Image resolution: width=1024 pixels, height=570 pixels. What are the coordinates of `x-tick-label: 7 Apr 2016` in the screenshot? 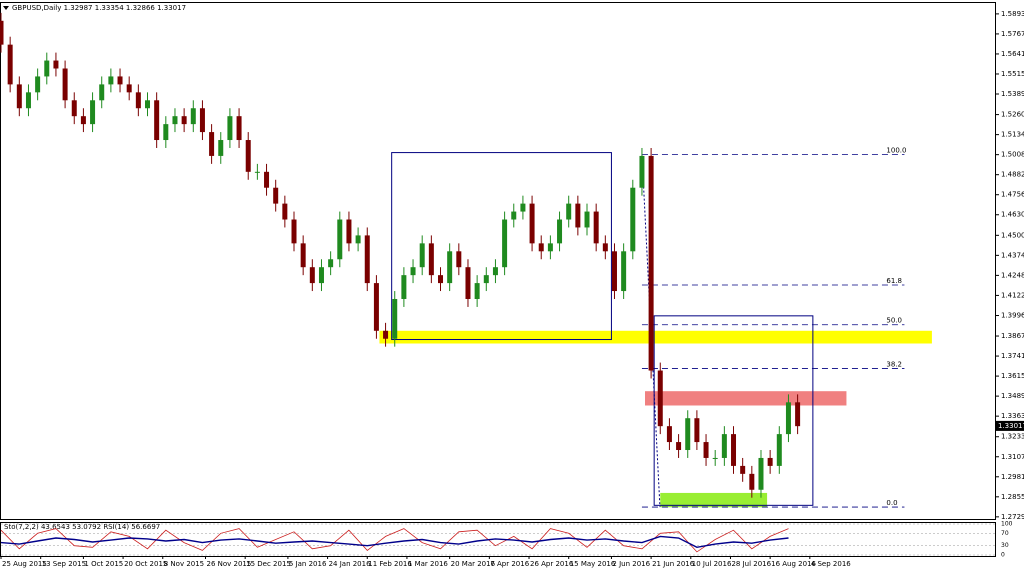 It's located at (509, 564).